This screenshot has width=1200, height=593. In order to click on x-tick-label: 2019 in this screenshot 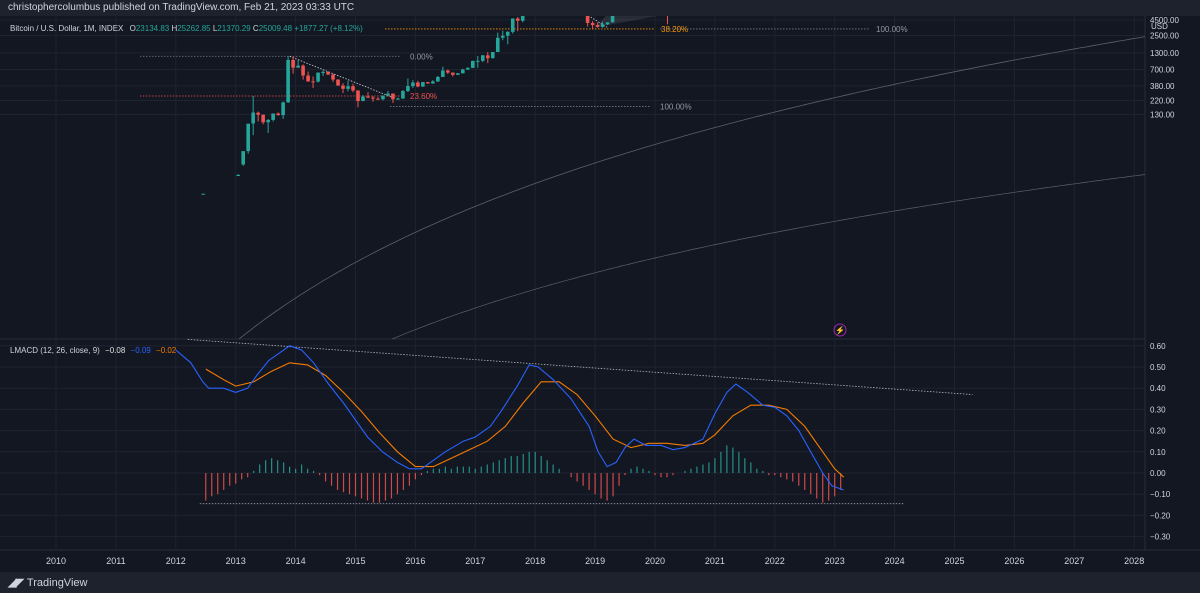, I will do `click(595, 561)`.